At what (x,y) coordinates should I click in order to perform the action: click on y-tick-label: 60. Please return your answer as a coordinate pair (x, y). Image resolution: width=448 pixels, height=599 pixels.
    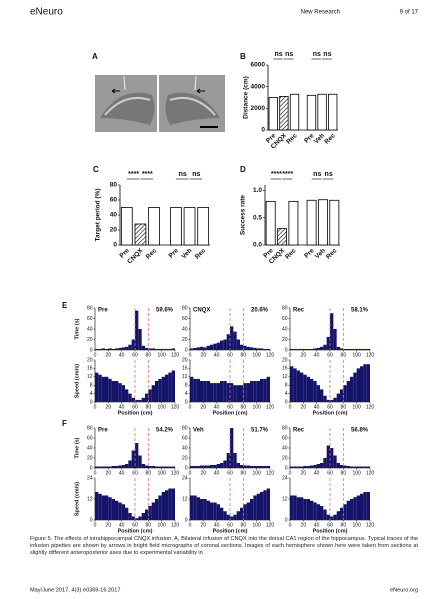
    Looking at the image, I should click on (90, 438).